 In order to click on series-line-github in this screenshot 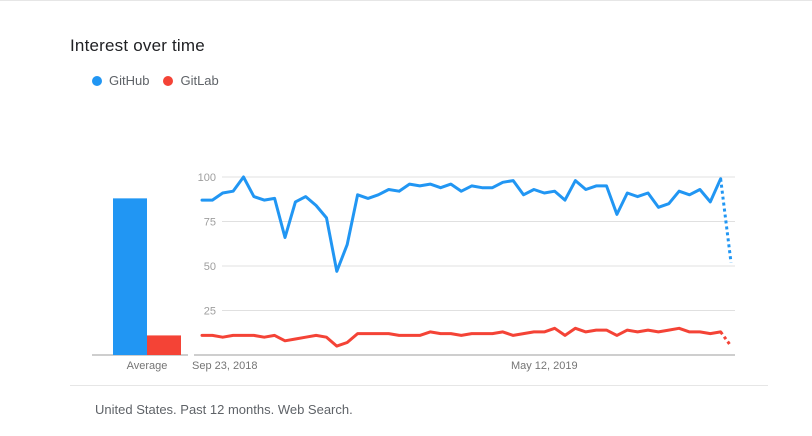, I will do `click(461, 224)`.